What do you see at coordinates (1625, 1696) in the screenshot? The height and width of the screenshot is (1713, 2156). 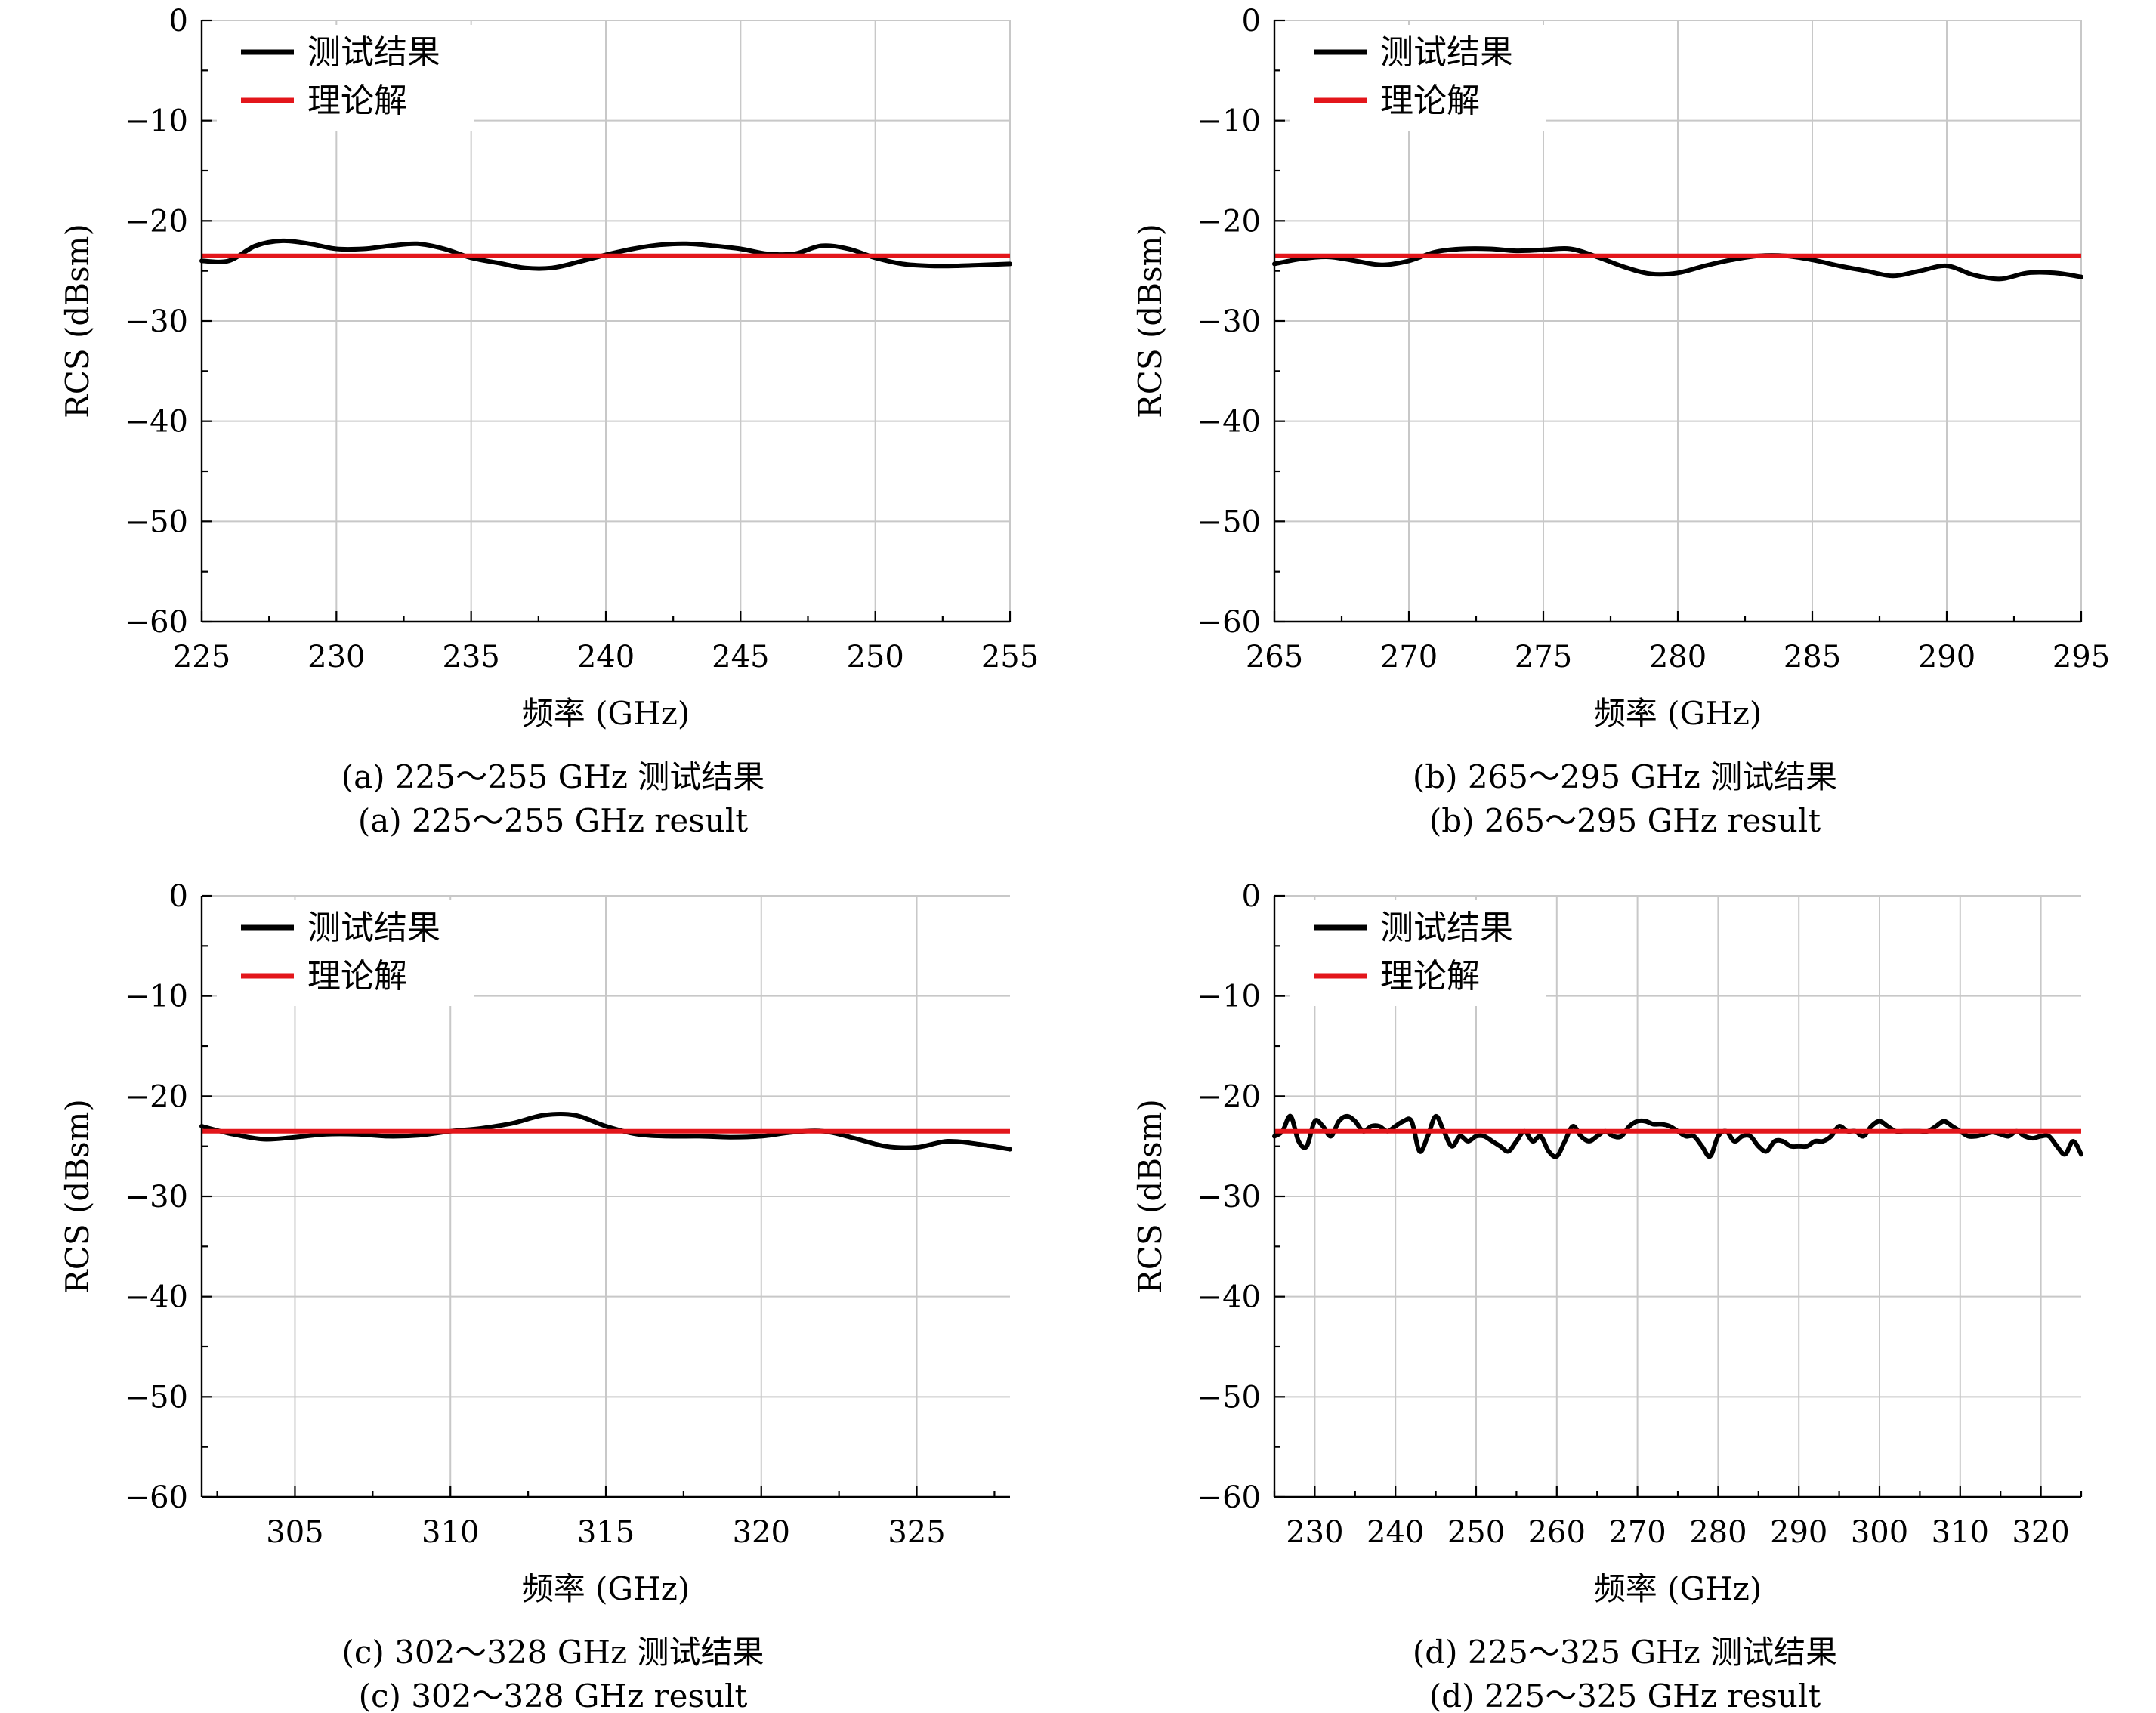 I see `caption-en: (d) 225～325 GHz result` at bounding box center [1625, 1696].